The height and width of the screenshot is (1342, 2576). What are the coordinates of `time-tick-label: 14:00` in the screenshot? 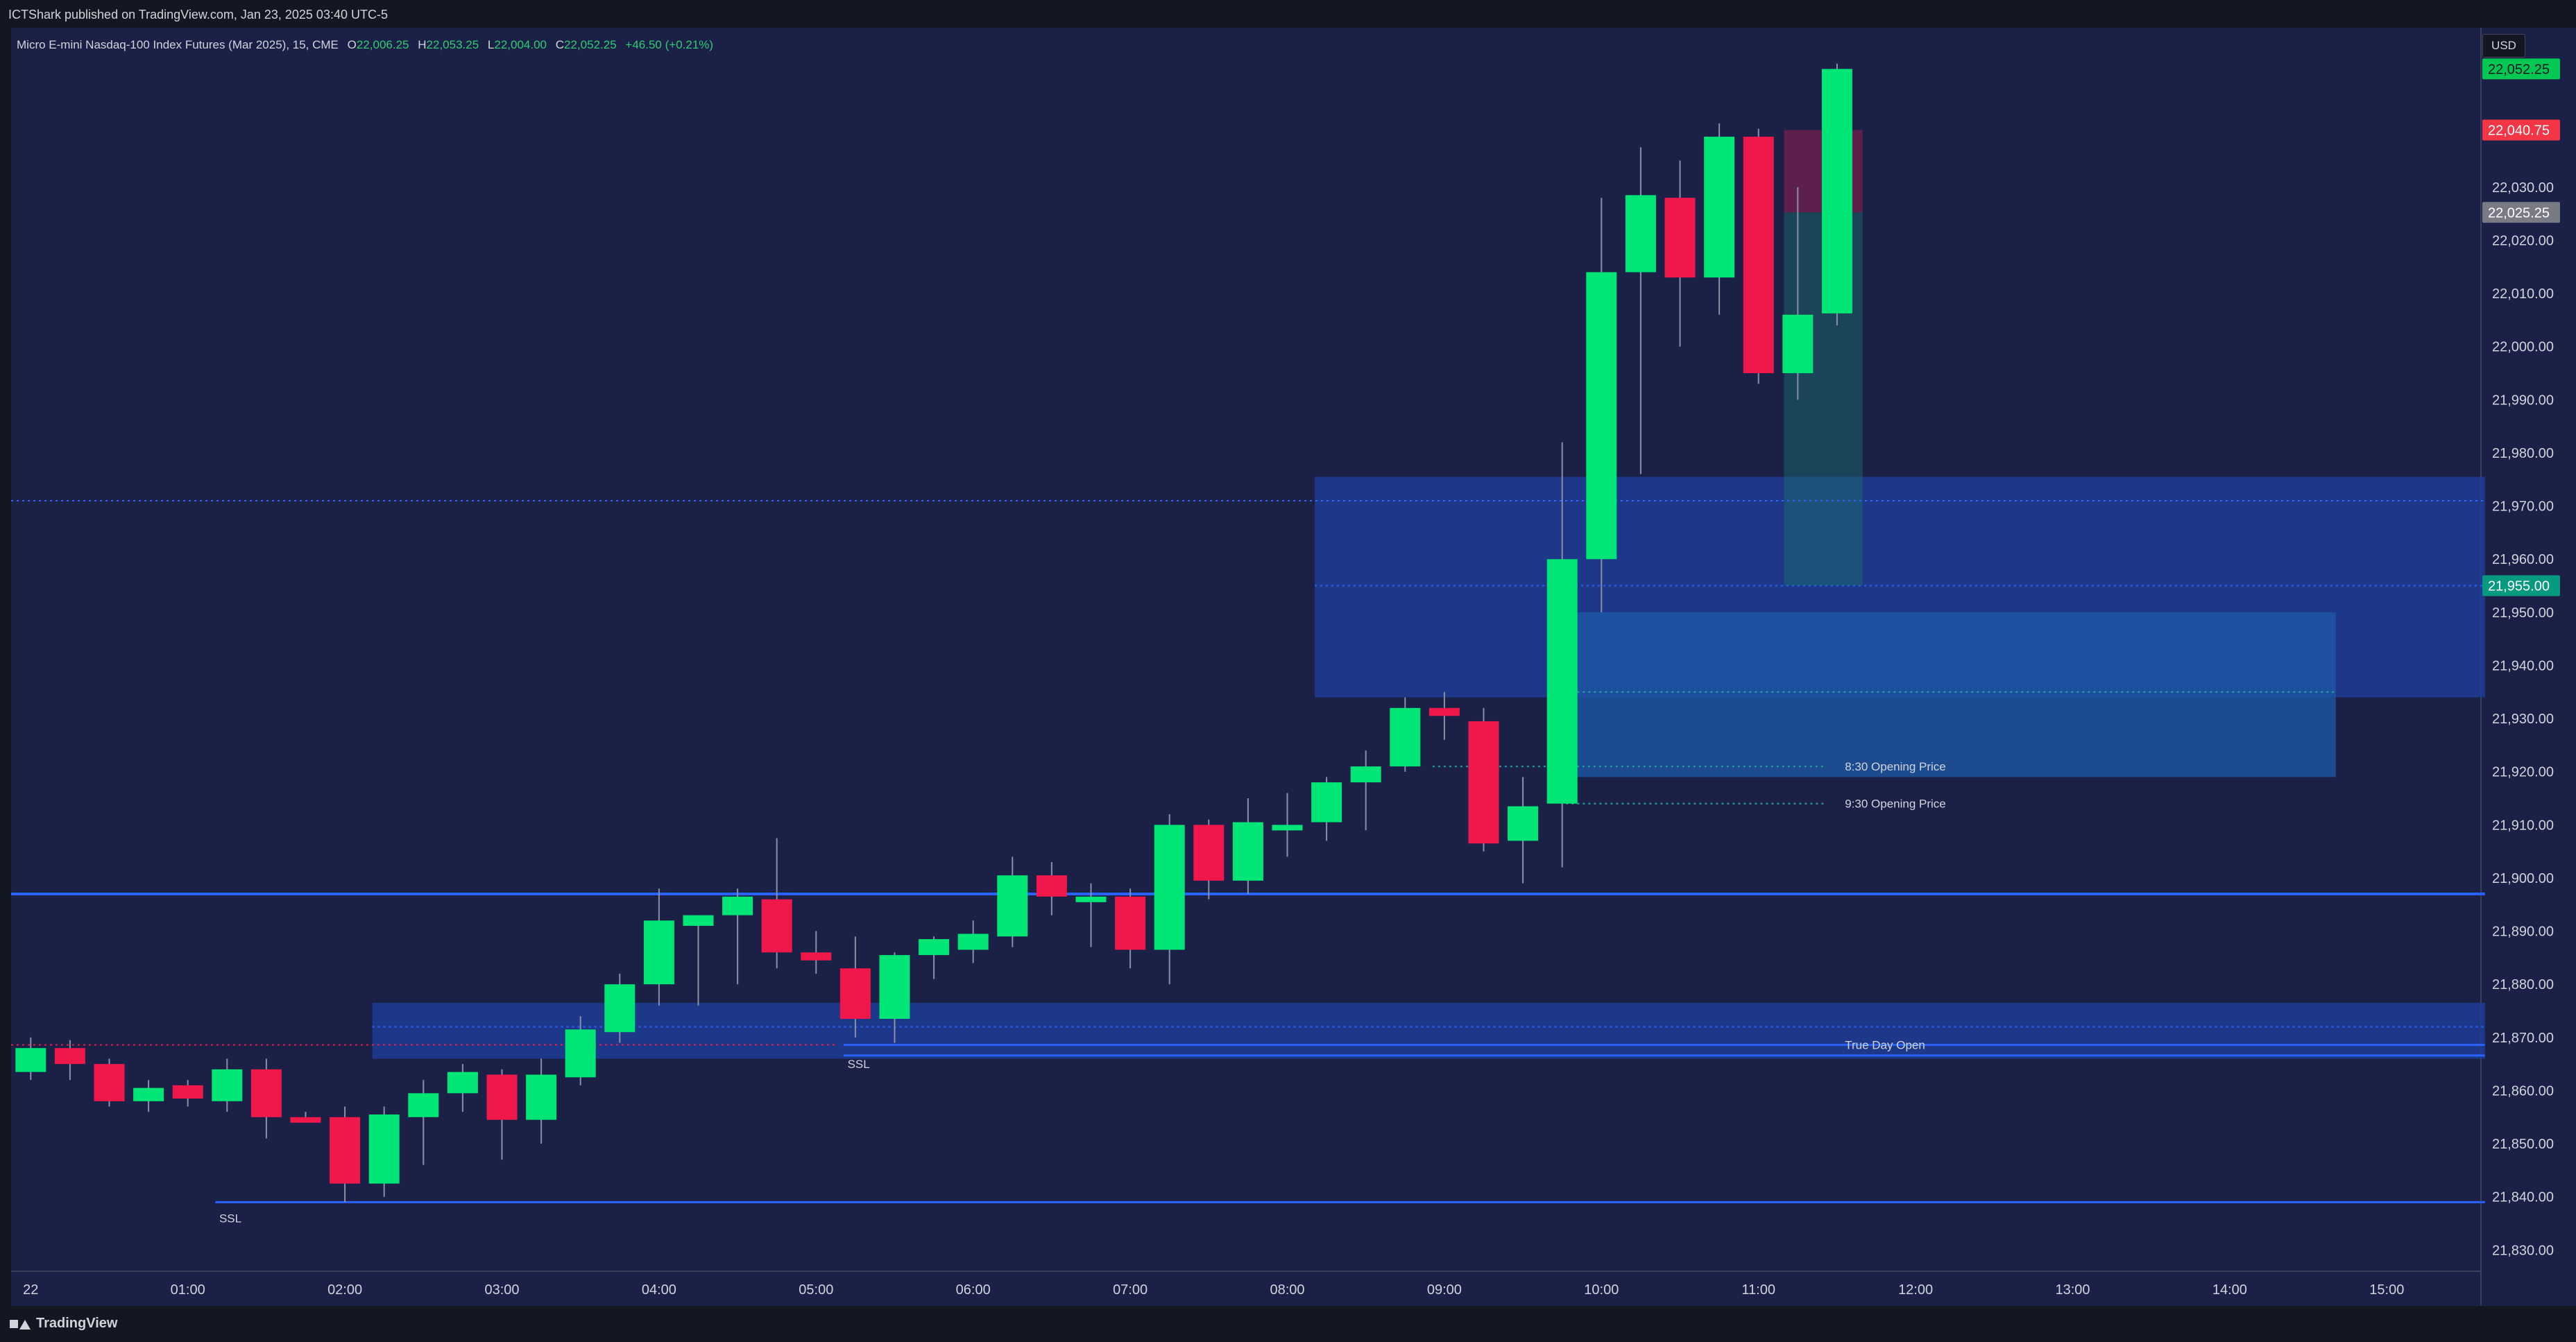 It's located at (2229, 1290).